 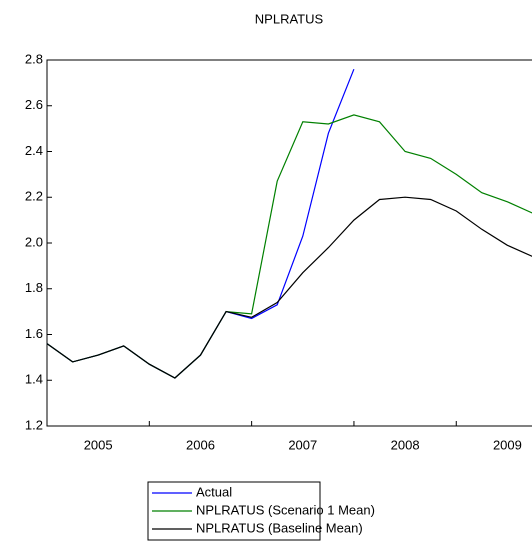 What do you see at coordinates (200, 444) in the screenshot?
I see `x-tick-label: 2006` at bounding box center [200, 444].